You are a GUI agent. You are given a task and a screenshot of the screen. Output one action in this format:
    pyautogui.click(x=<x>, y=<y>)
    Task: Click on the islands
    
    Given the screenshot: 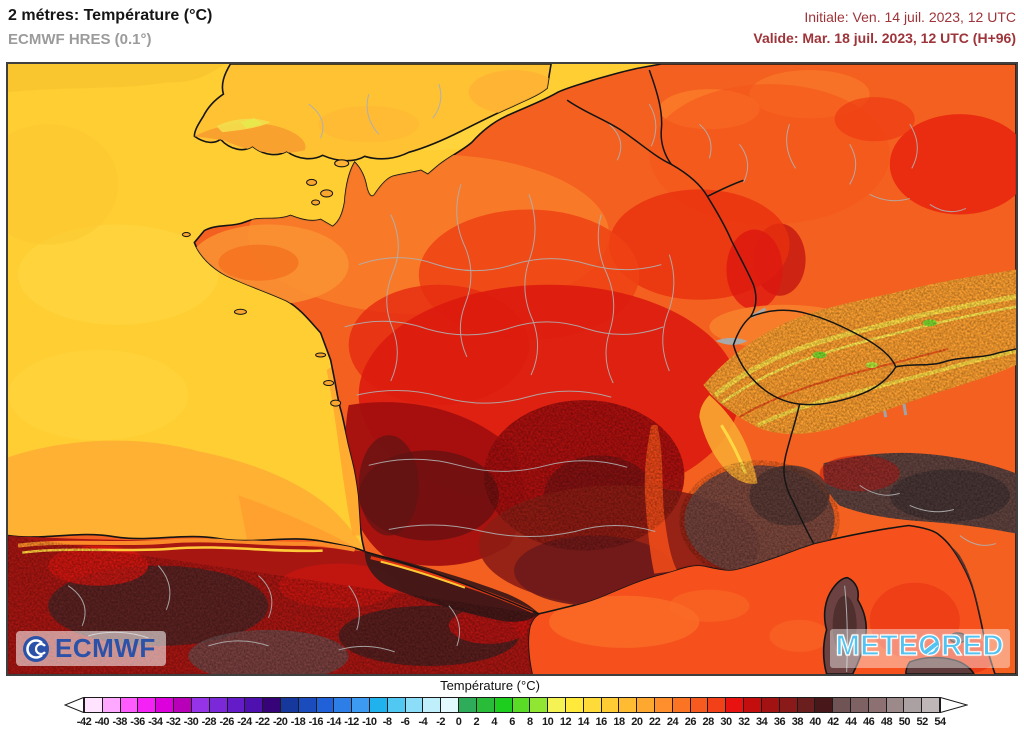 What is the action you would take?
    pyautogui.click(x=261, y=292)
    